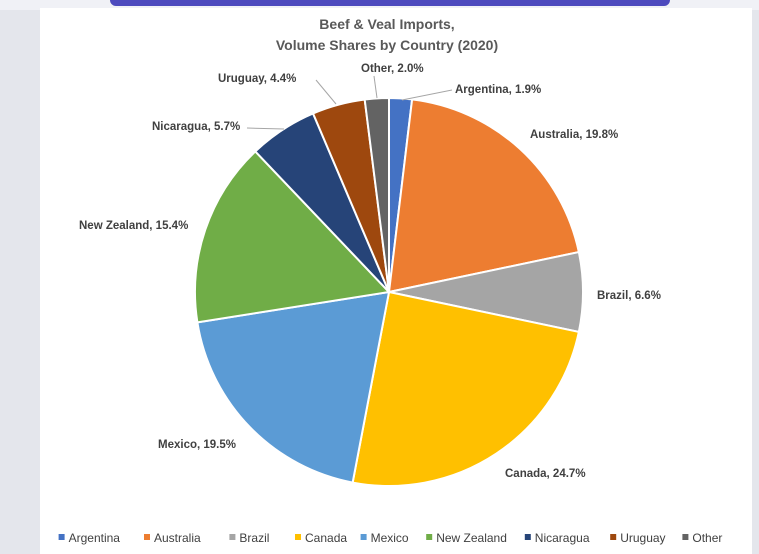 This screenshot has height=554, width=759. I want to click on legend-item-nicaragua: Nicaragua, so click(557, 538).